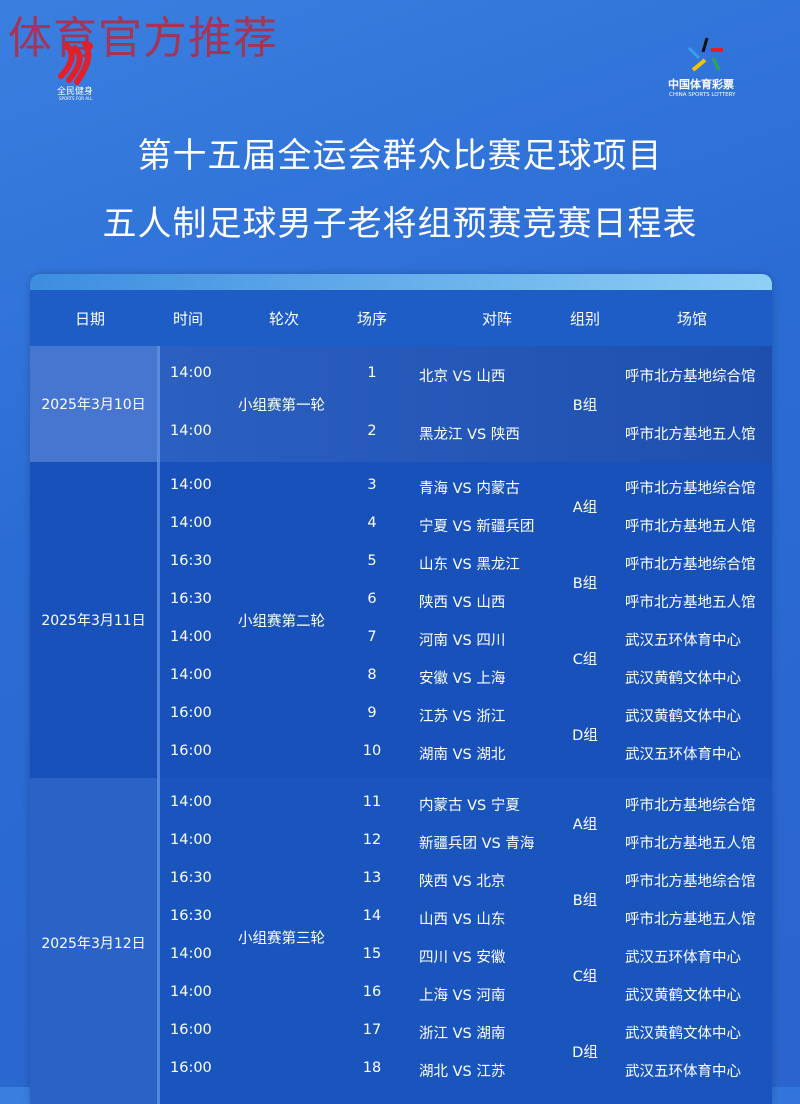 This screenshot has height=1104, width=800. I want to click on sports-for-all-logo: 全民健身 SPORTS FOR ALL, so click(85, 71).